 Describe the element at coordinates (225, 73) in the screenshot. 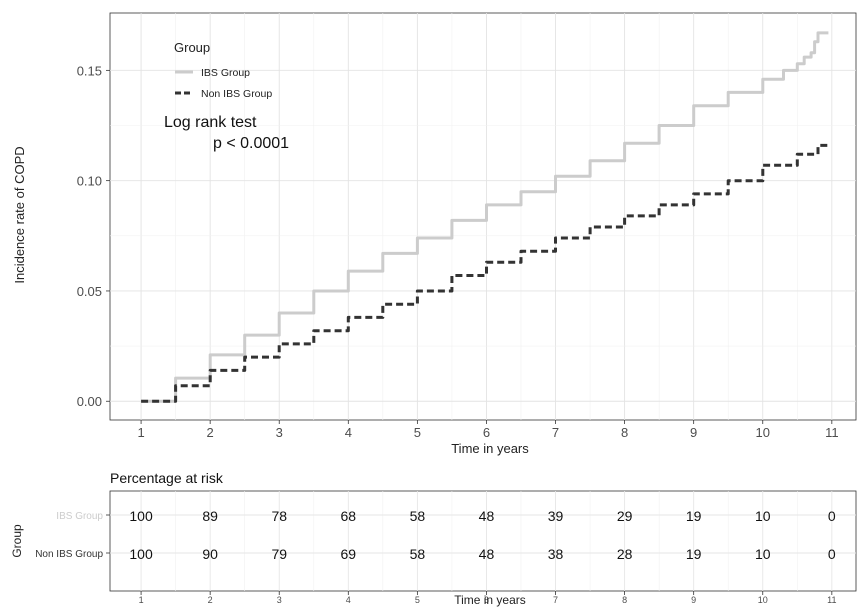

I see `legend-label-ibs: IBS Group` at that location.